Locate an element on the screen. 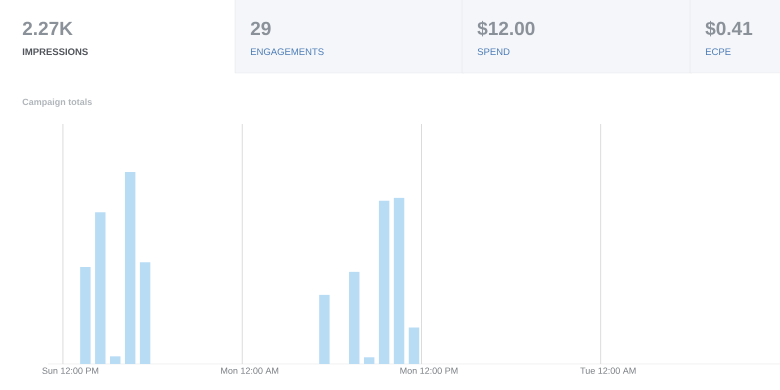 The height and width of the screenshot is (390, 780). x-tick-label: Mon 12:00 AM is located at coordinates (249, 371).